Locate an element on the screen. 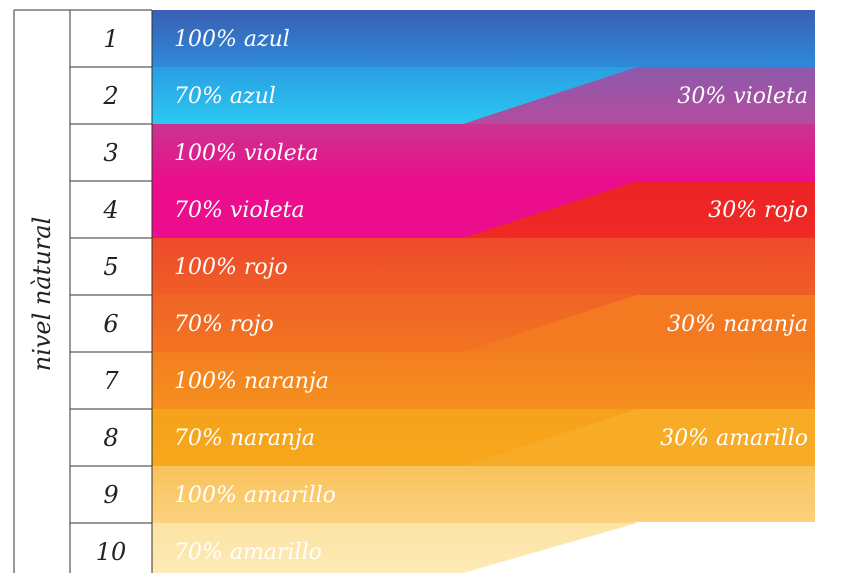 The width and height of the screenshot is (841, 573). row-number: 7 is located at coordinates (111, 381).